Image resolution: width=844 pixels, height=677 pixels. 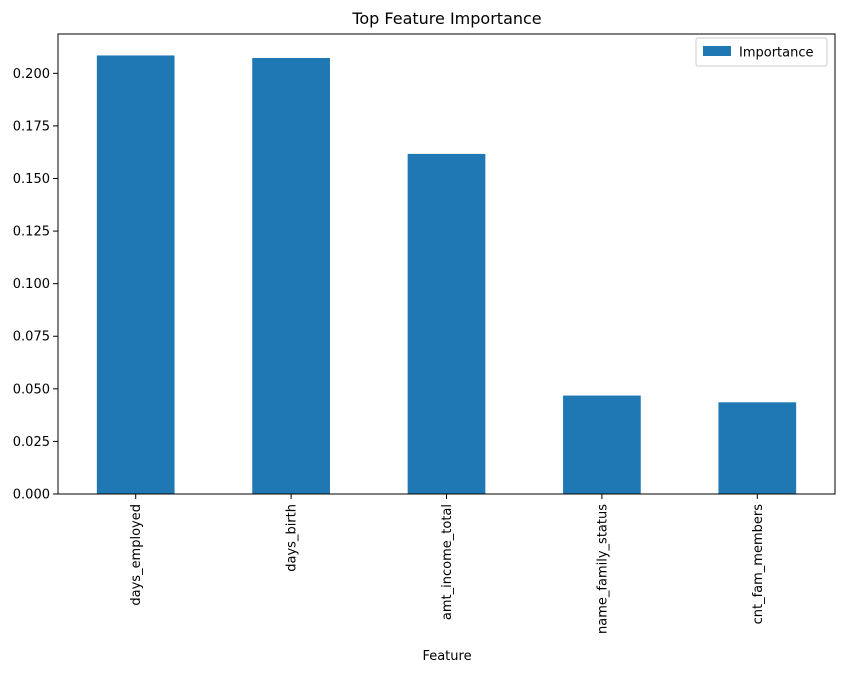 What do you see at coordinates (757, 448) in the screenshot?
I see `bar-cnt-fam-members` at bounding box center [757, 448].